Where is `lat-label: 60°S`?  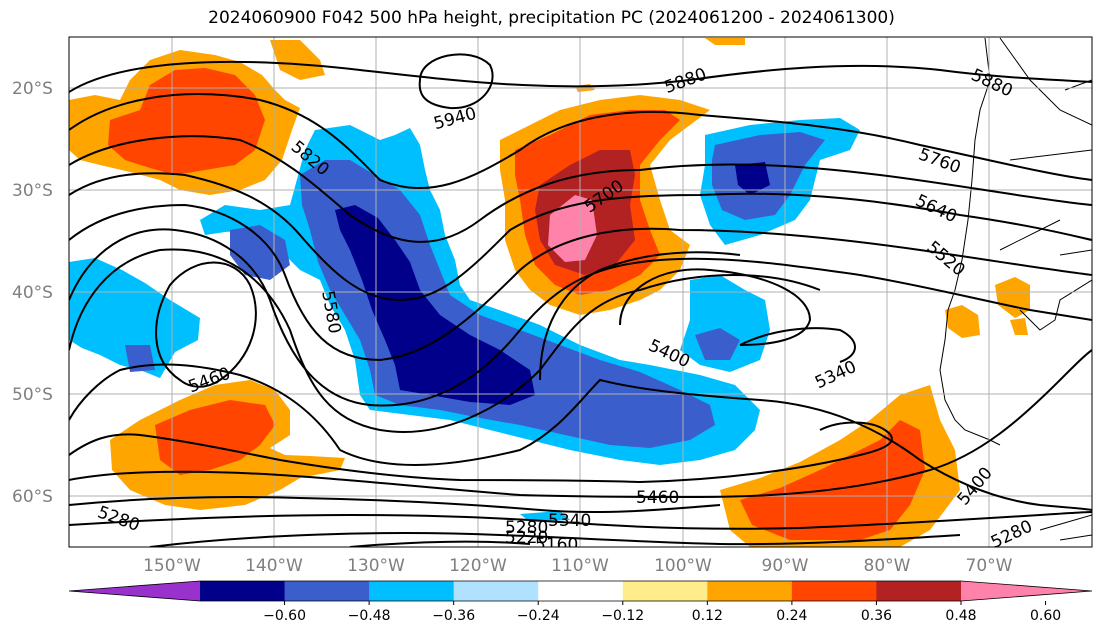
lat-label: 60°S is located at coordinates (32, 497).